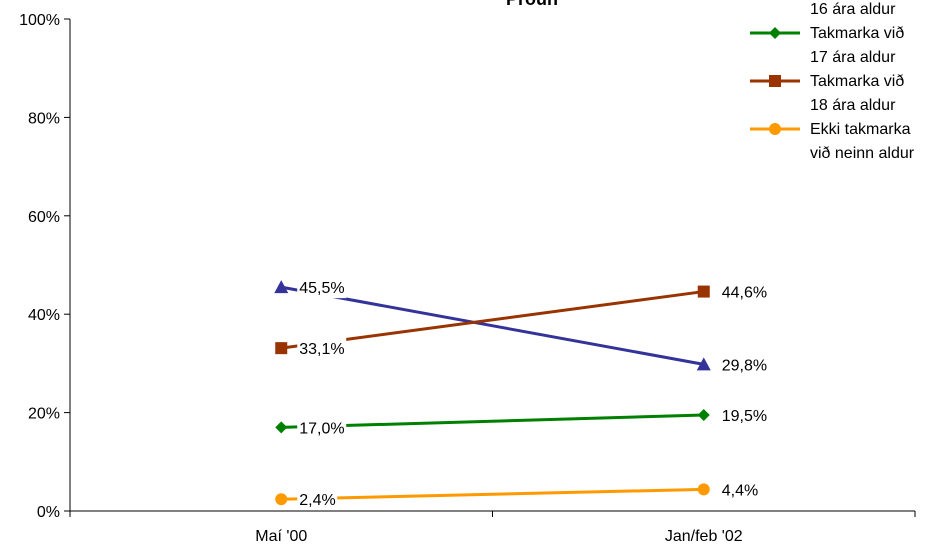 The height and width of the screenshot is (552, 947). I want to click on y-tick-label: 20%, so click(44, 414).